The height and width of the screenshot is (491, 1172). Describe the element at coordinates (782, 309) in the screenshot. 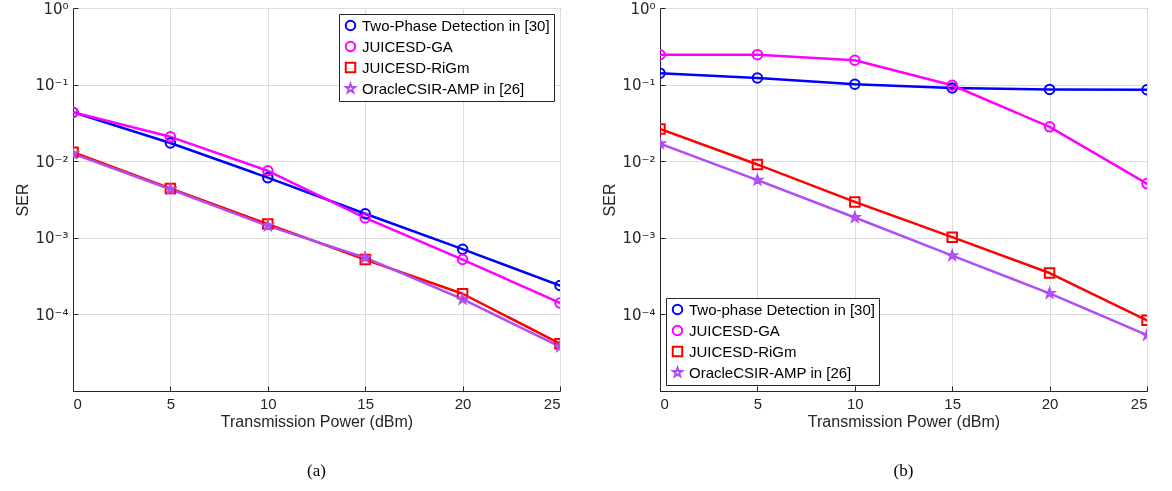

I see `legend-label: Two-phase Detection in [30]` at that location.